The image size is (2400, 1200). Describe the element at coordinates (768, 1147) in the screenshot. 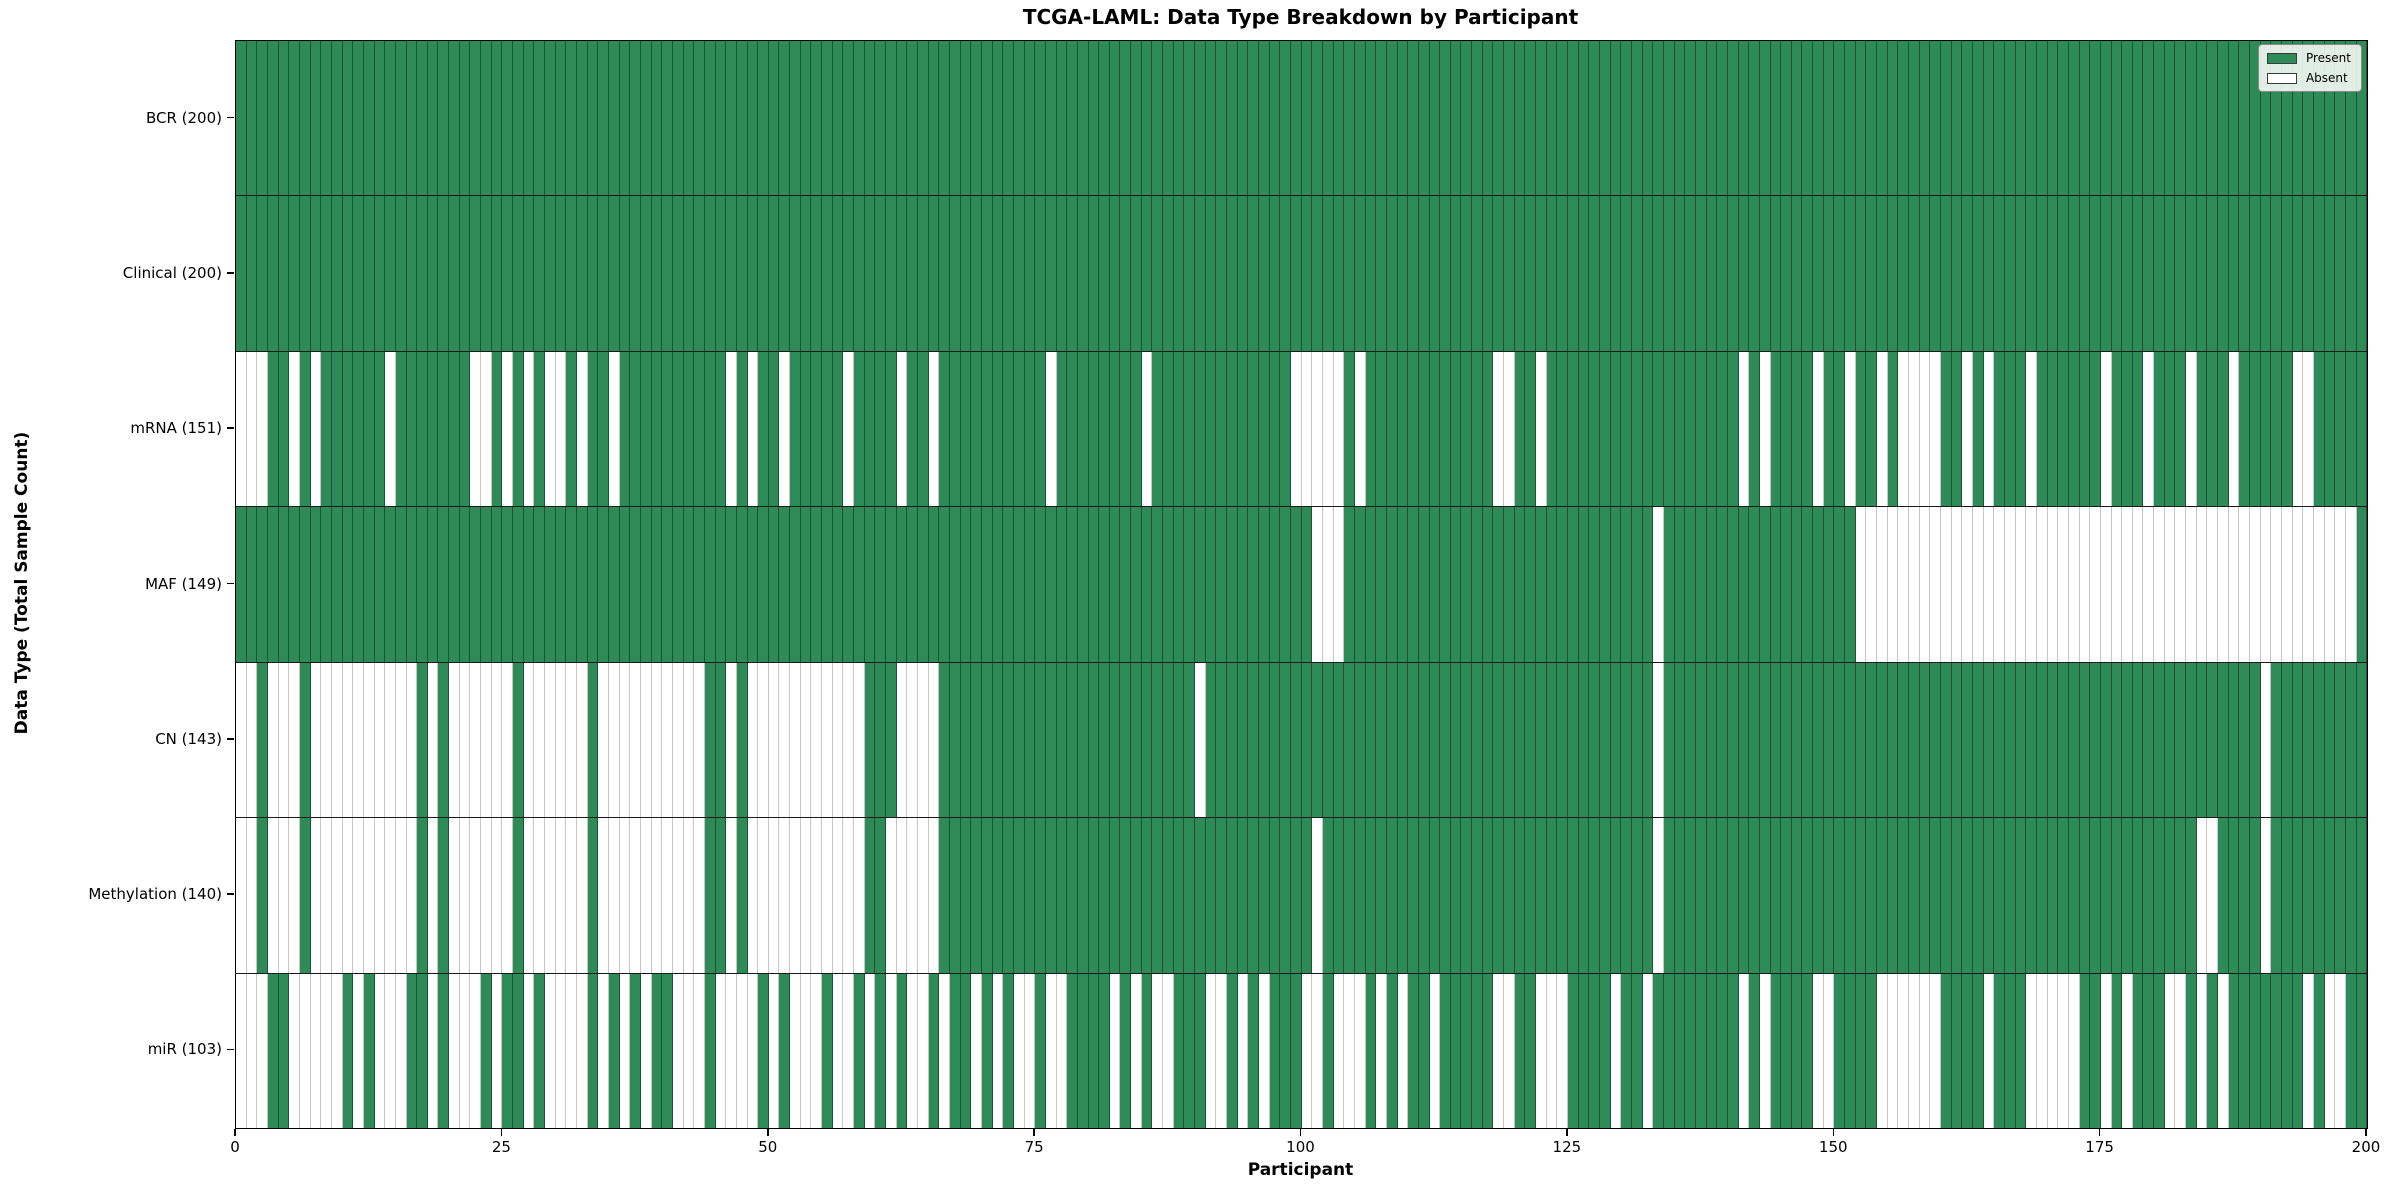

I see `xtick-label-50: 50` at that location.